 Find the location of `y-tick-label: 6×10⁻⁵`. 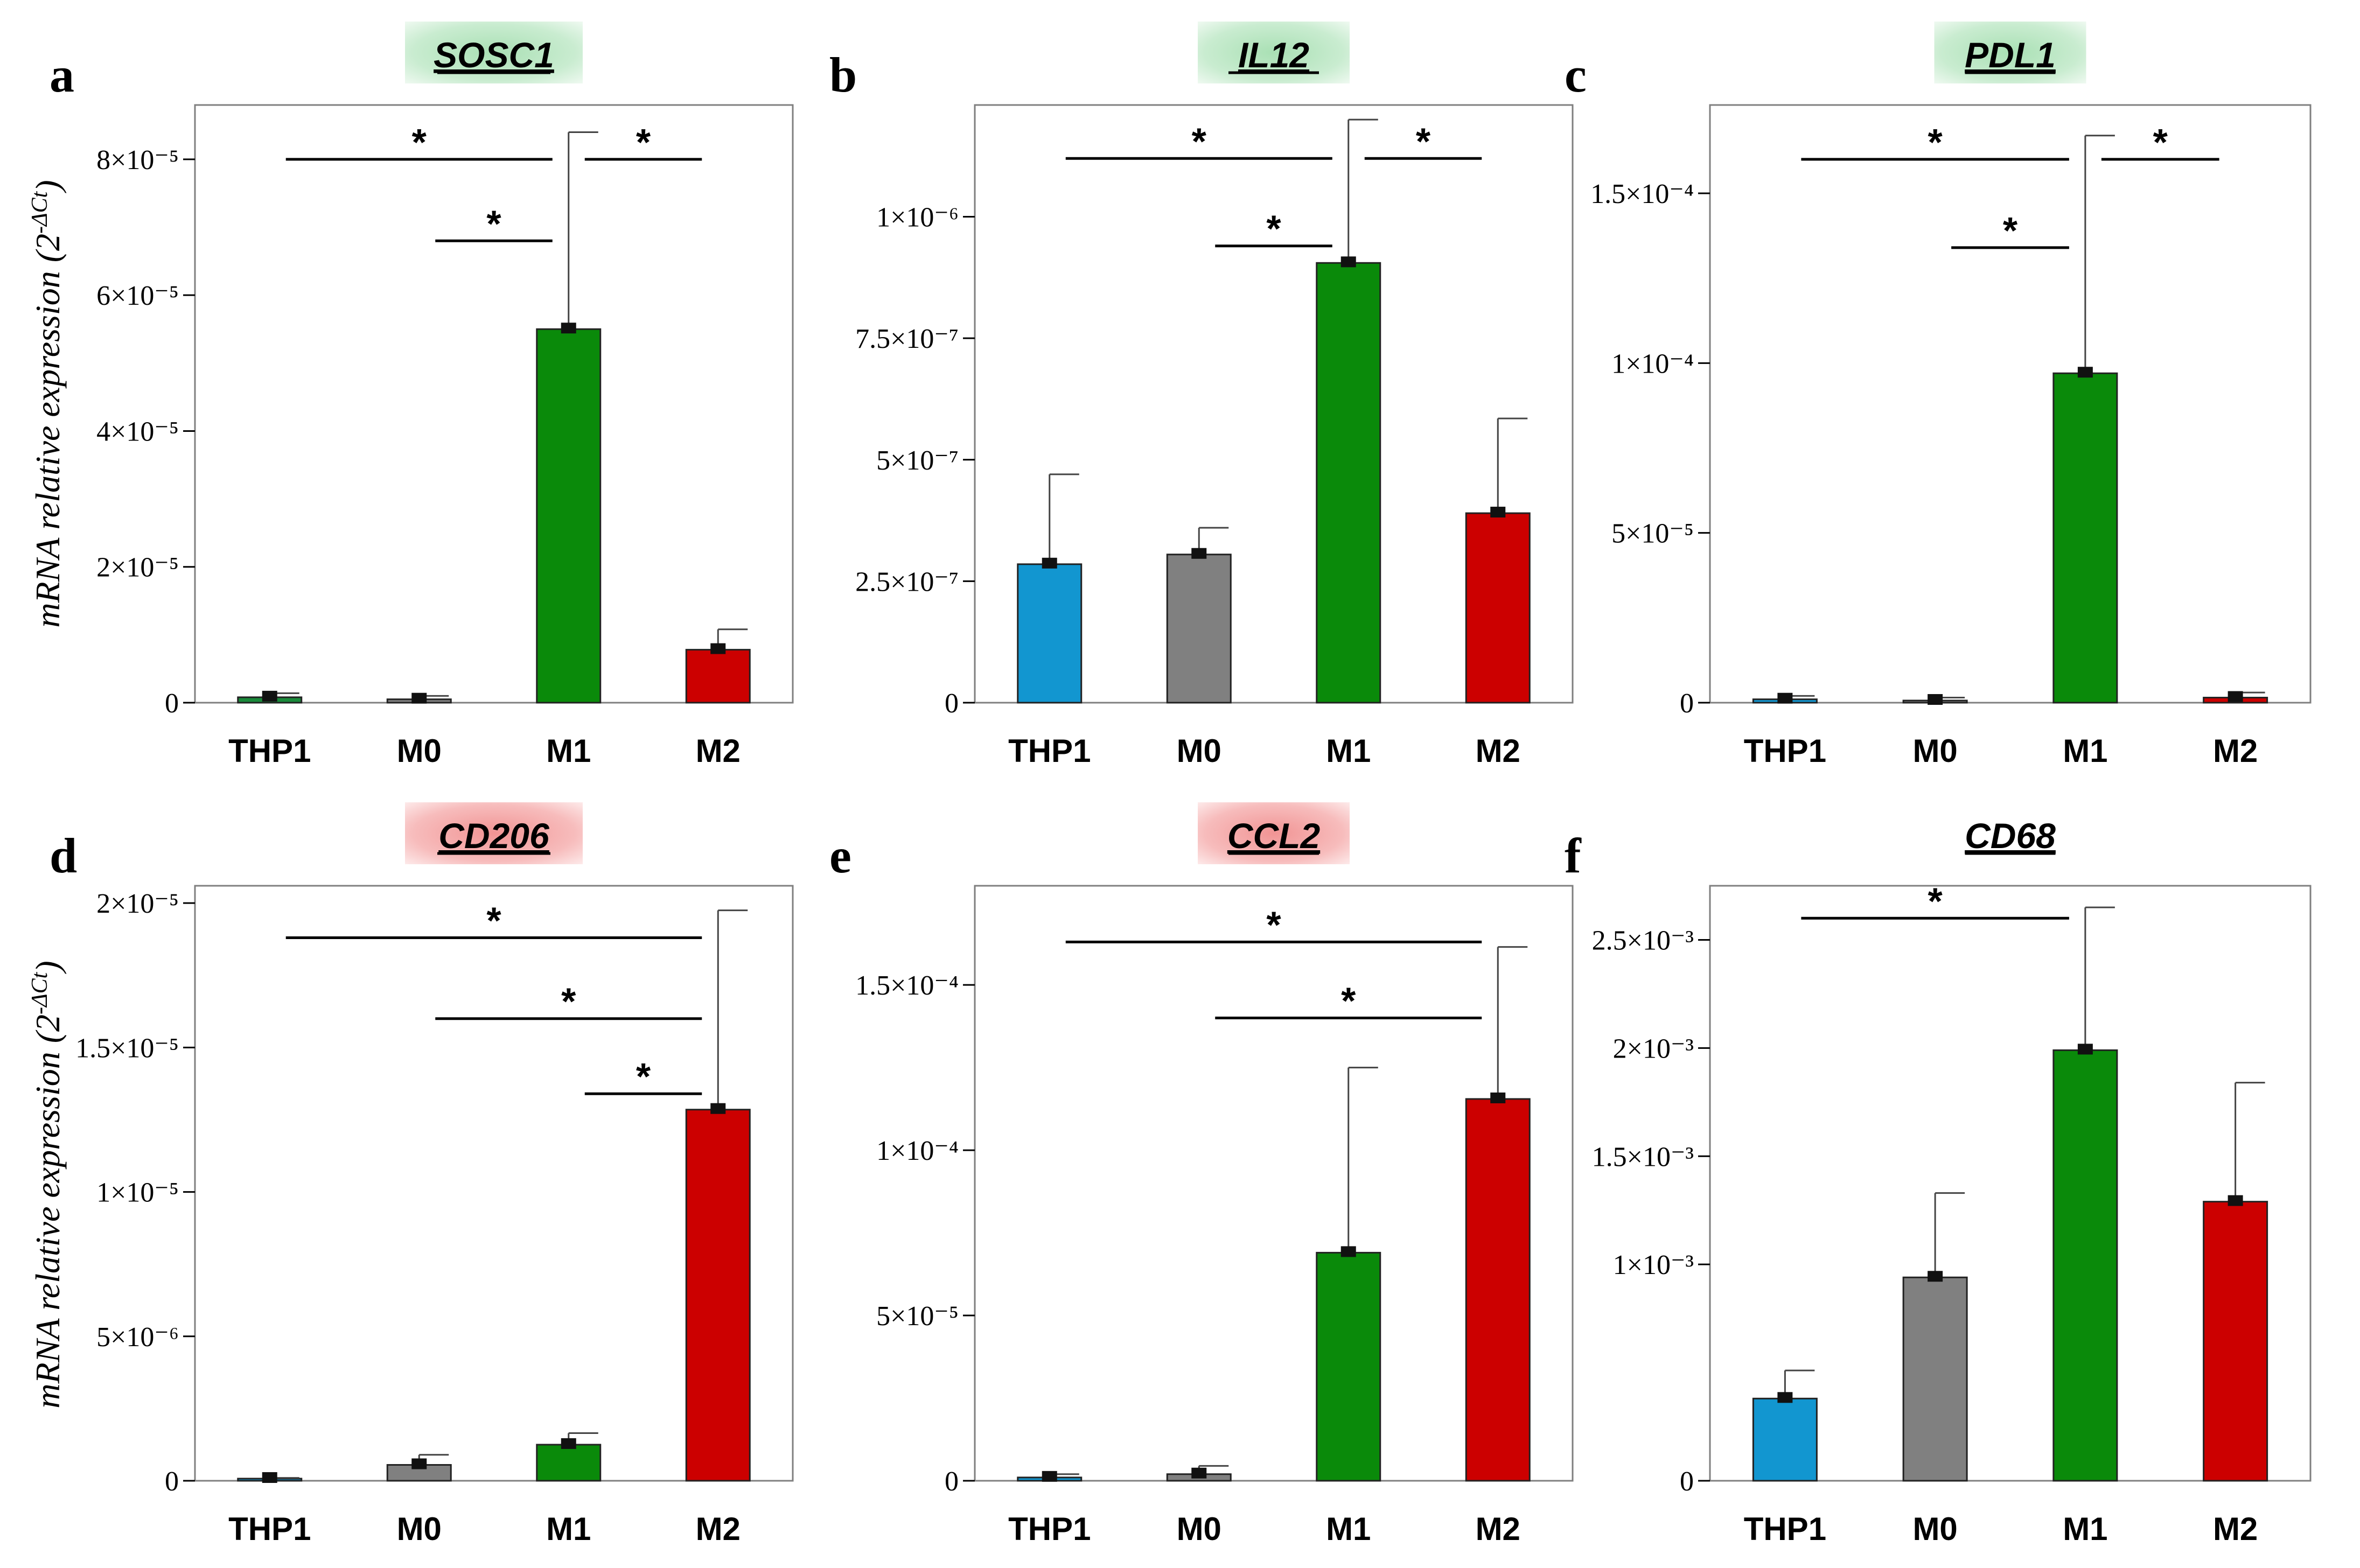

y-tick-label: 6×10⁻⁵ is located at coordinates (137, 296).